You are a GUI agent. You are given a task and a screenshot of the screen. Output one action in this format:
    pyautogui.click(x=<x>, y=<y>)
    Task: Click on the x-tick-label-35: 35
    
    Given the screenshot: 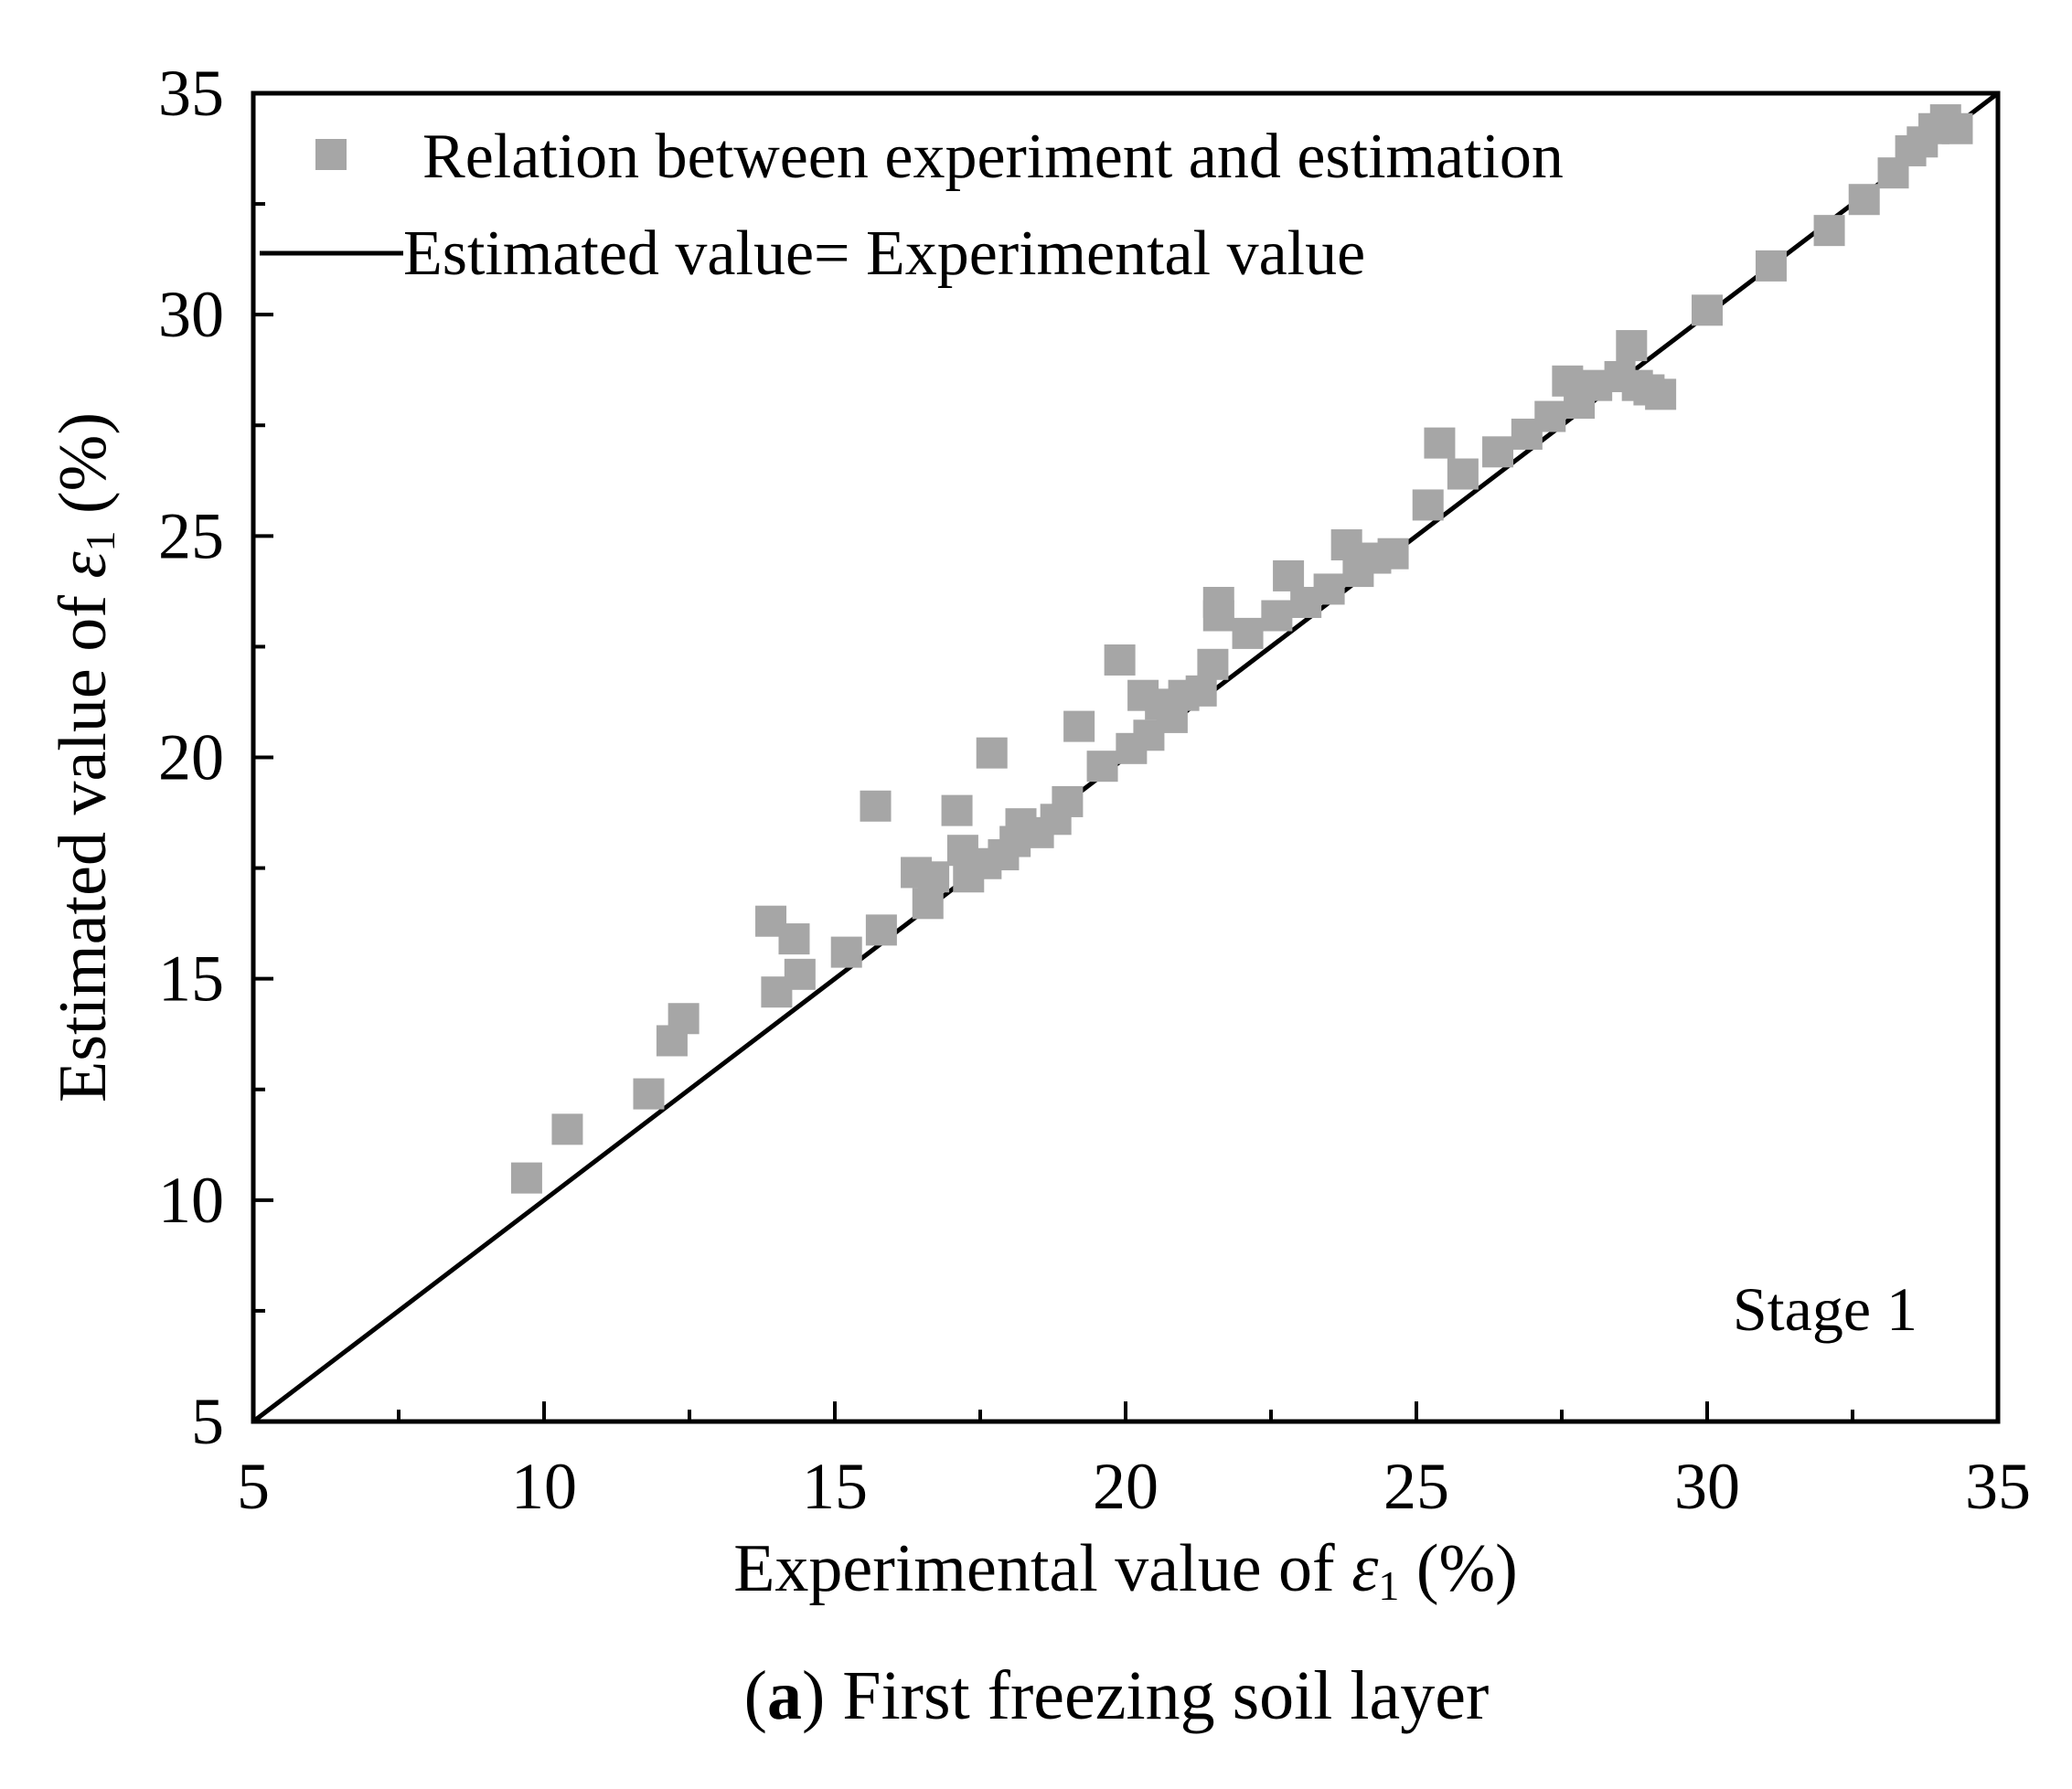 What is the action you would take?
    pyautogui.click(x=1998, y=1487)
    